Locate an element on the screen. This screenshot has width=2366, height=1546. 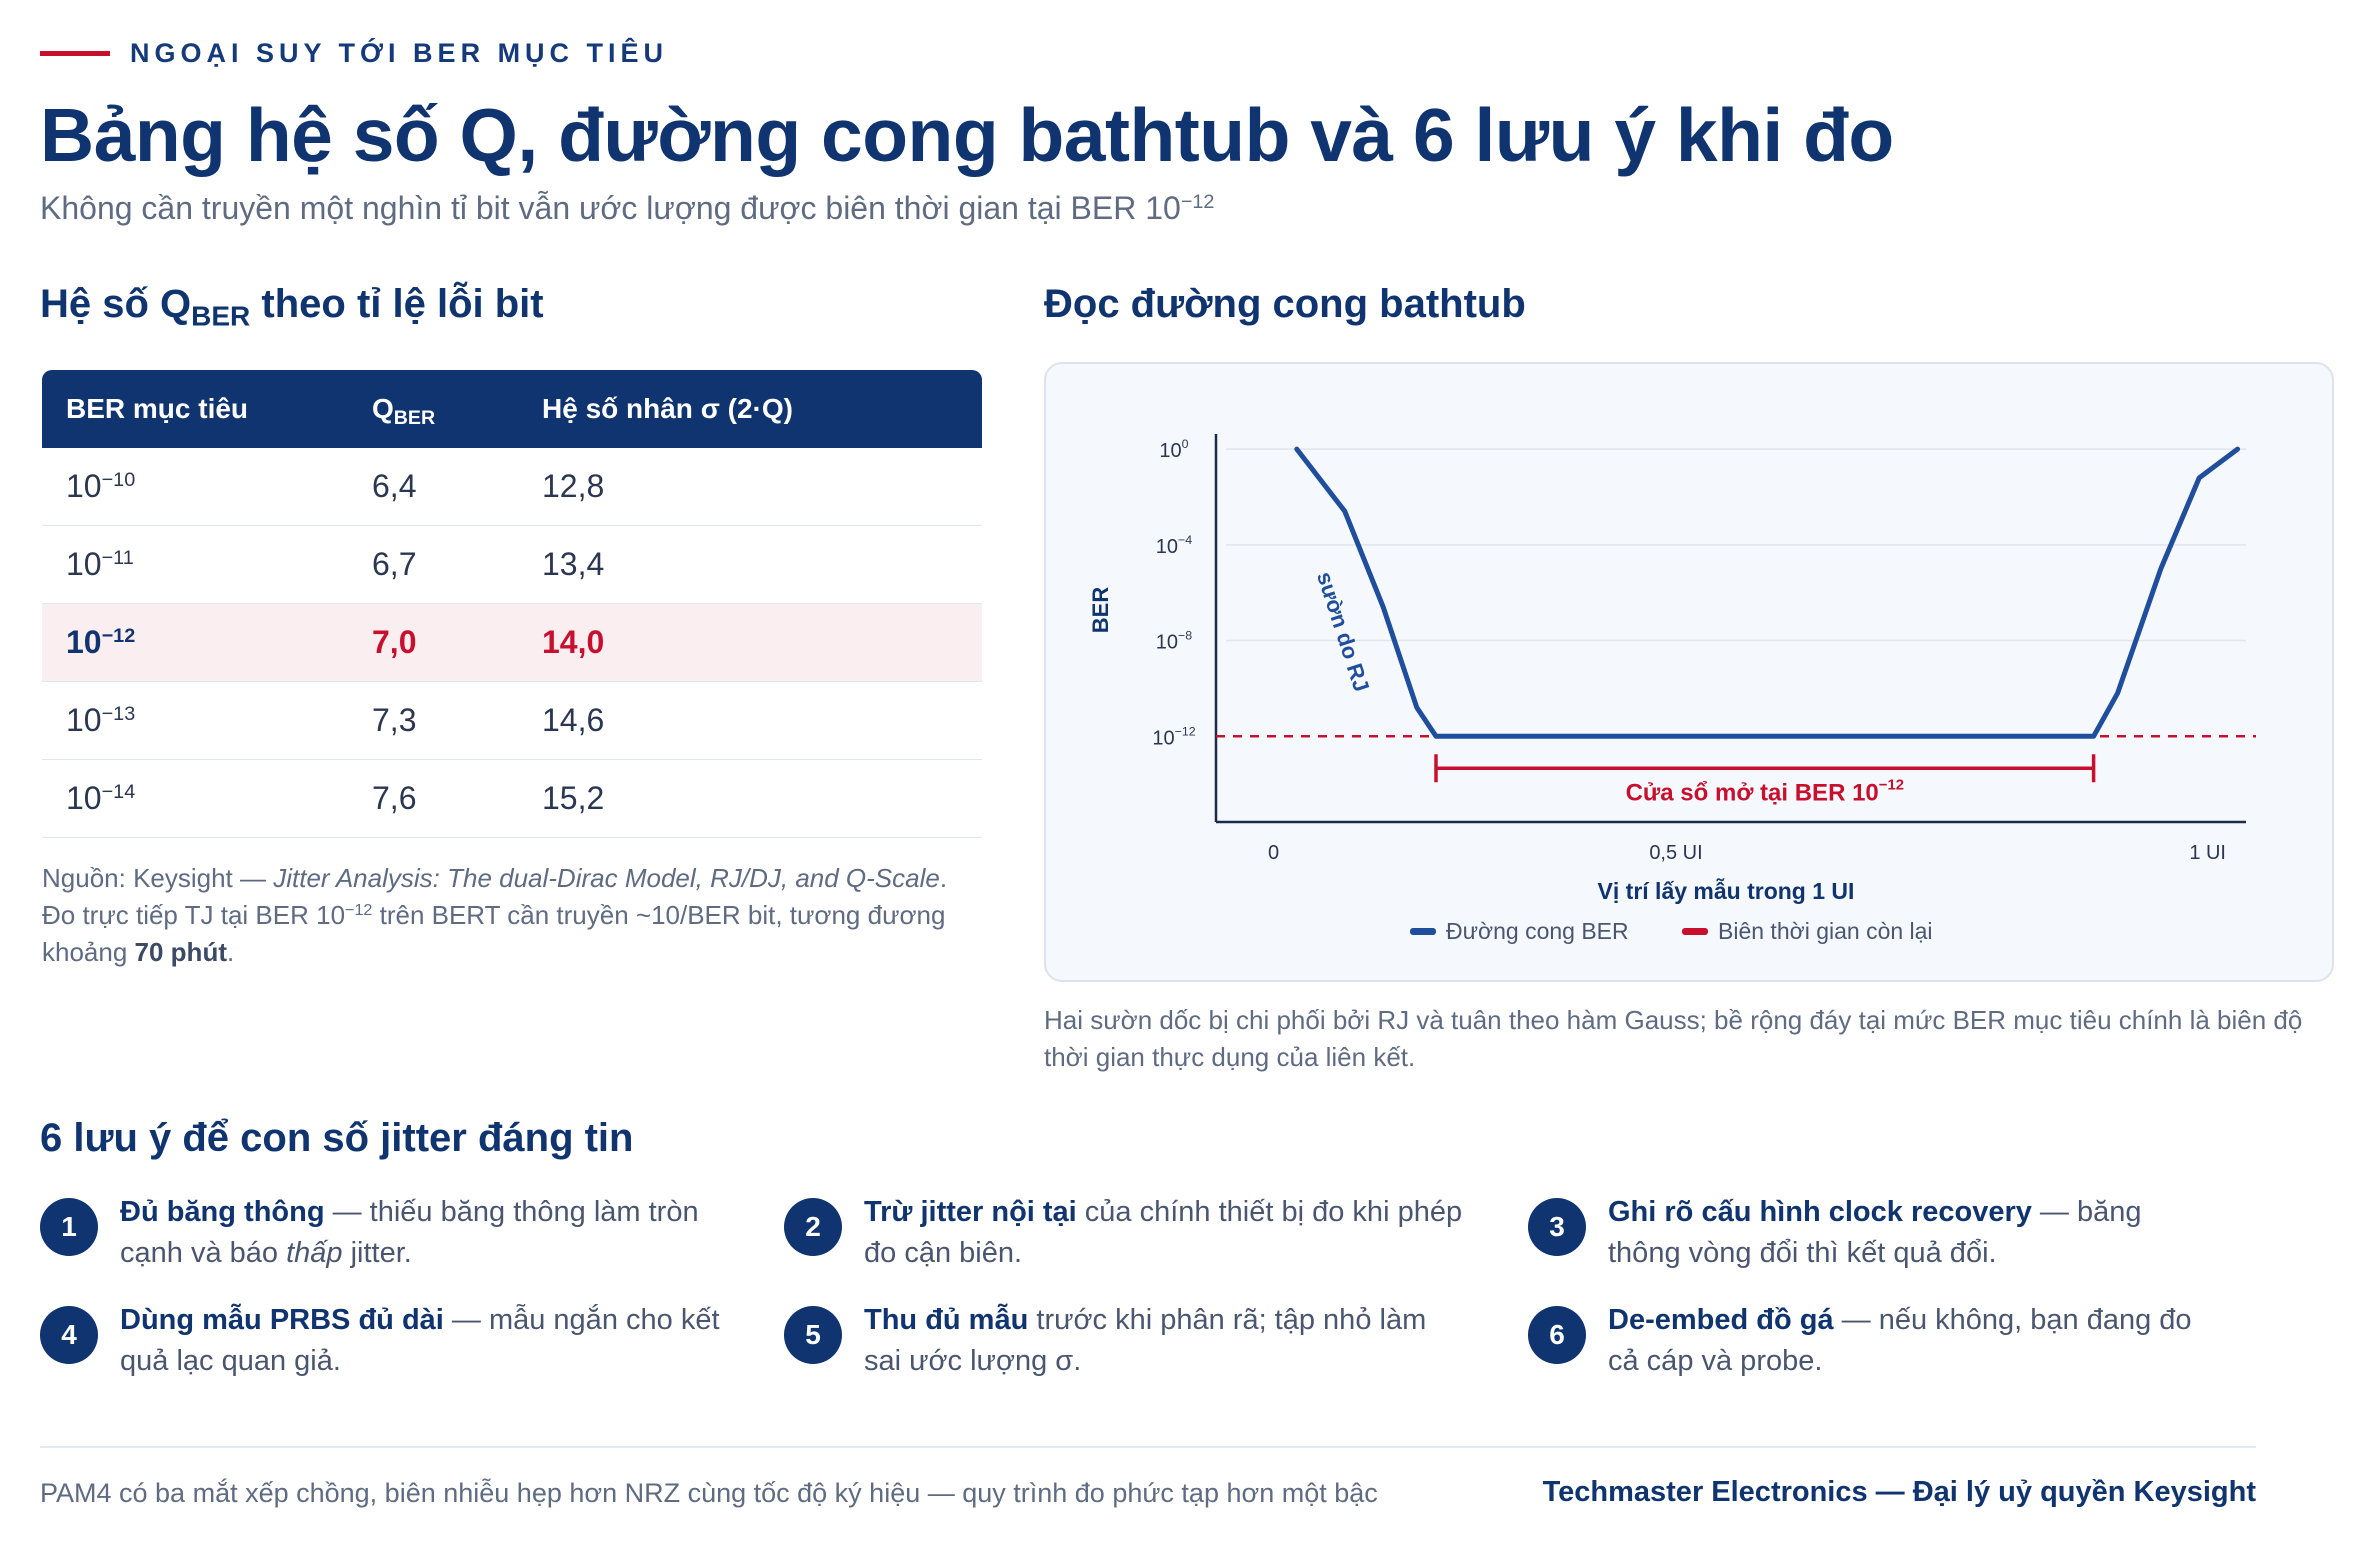
subtitle-exponent: −12 is located at coordinates (1197, 202).